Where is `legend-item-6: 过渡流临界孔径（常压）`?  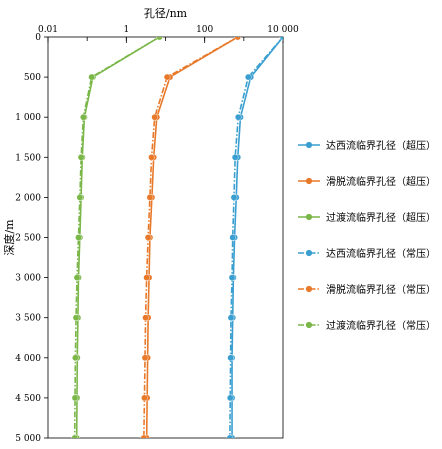 legend-item-6: 过渡流临界孔径（常压） is located at coordinates (367, 325).